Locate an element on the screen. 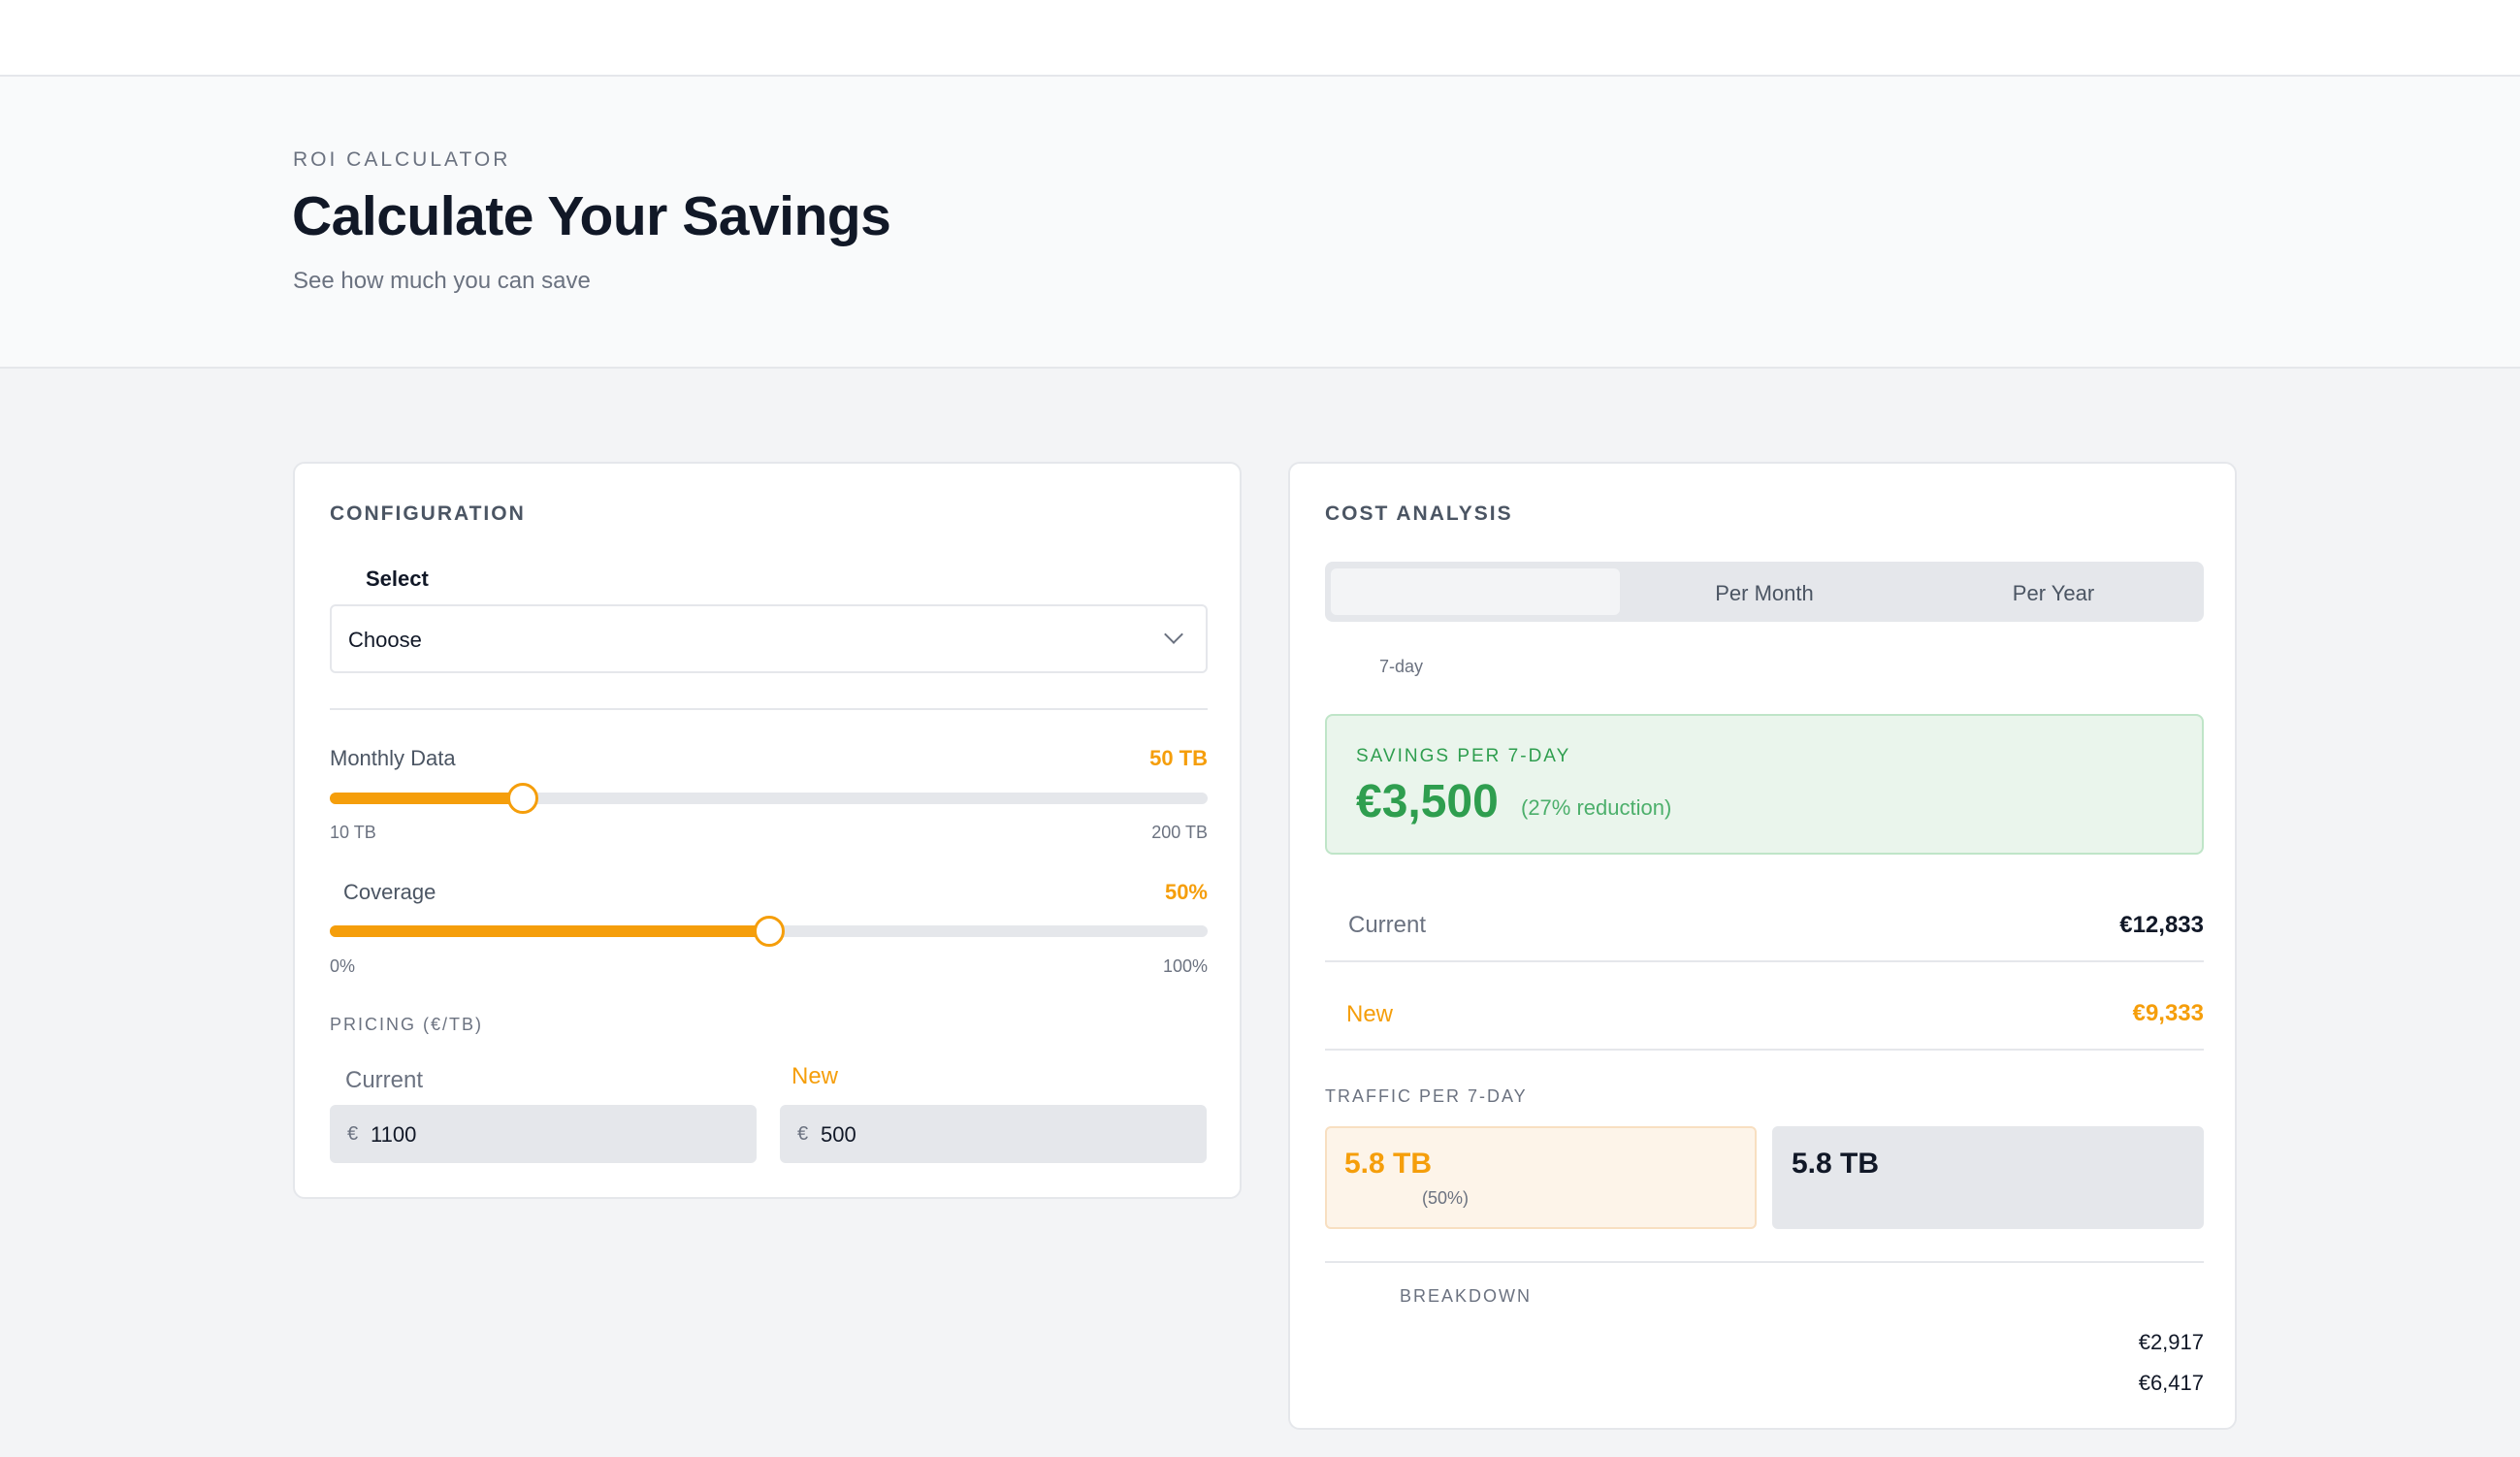  coverage-min: 0% is located at coordinates (343, 966).